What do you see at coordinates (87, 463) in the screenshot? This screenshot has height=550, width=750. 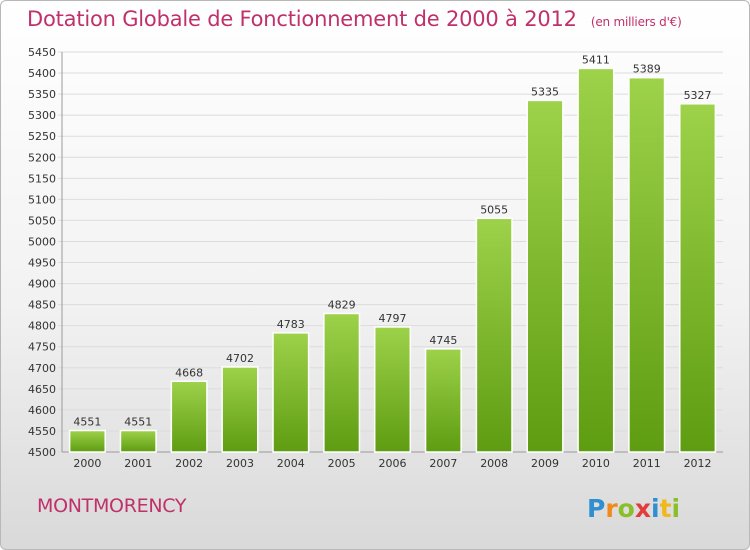 I see `x-tick-label: 2000` at bounding box center [87, 463].